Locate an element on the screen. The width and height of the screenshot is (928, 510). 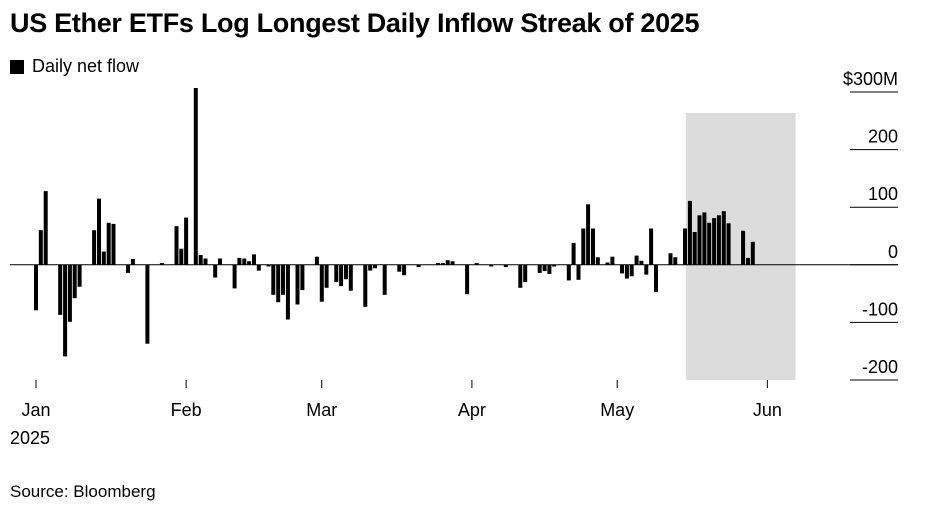
x-tick-label: Jun is located at coordinates (767, 410).